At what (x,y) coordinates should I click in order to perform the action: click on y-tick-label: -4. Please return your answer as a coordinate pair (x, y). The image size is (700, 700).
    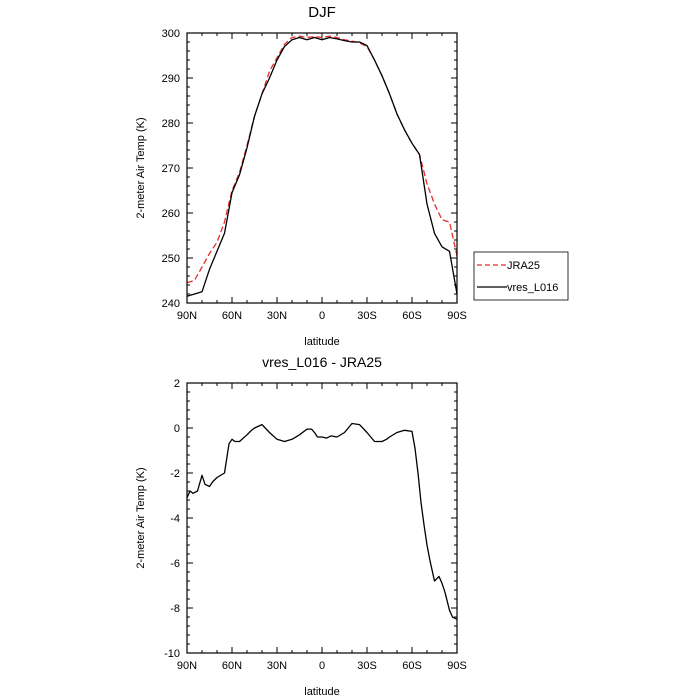
    Looking at the image, I should click on (175, 519).